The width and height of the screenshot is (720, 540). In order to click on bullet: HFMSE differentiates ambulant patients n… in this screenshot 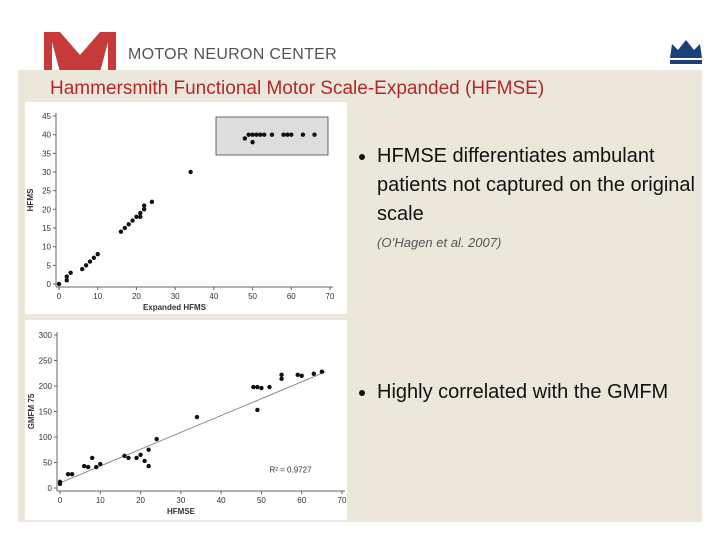, I will do `click(525, 197)`.